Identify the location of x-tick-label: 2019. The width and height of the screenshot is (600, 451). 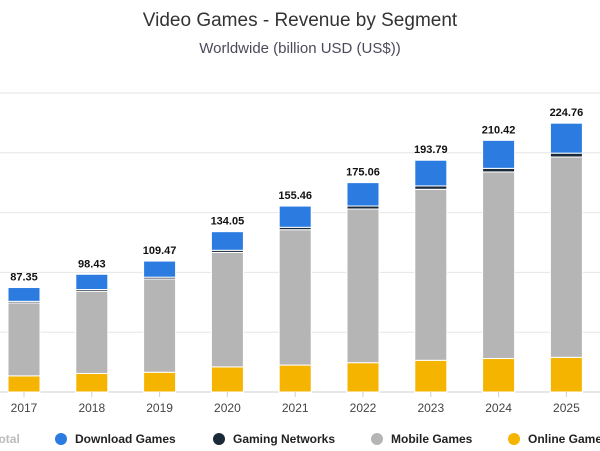
(159, 408).